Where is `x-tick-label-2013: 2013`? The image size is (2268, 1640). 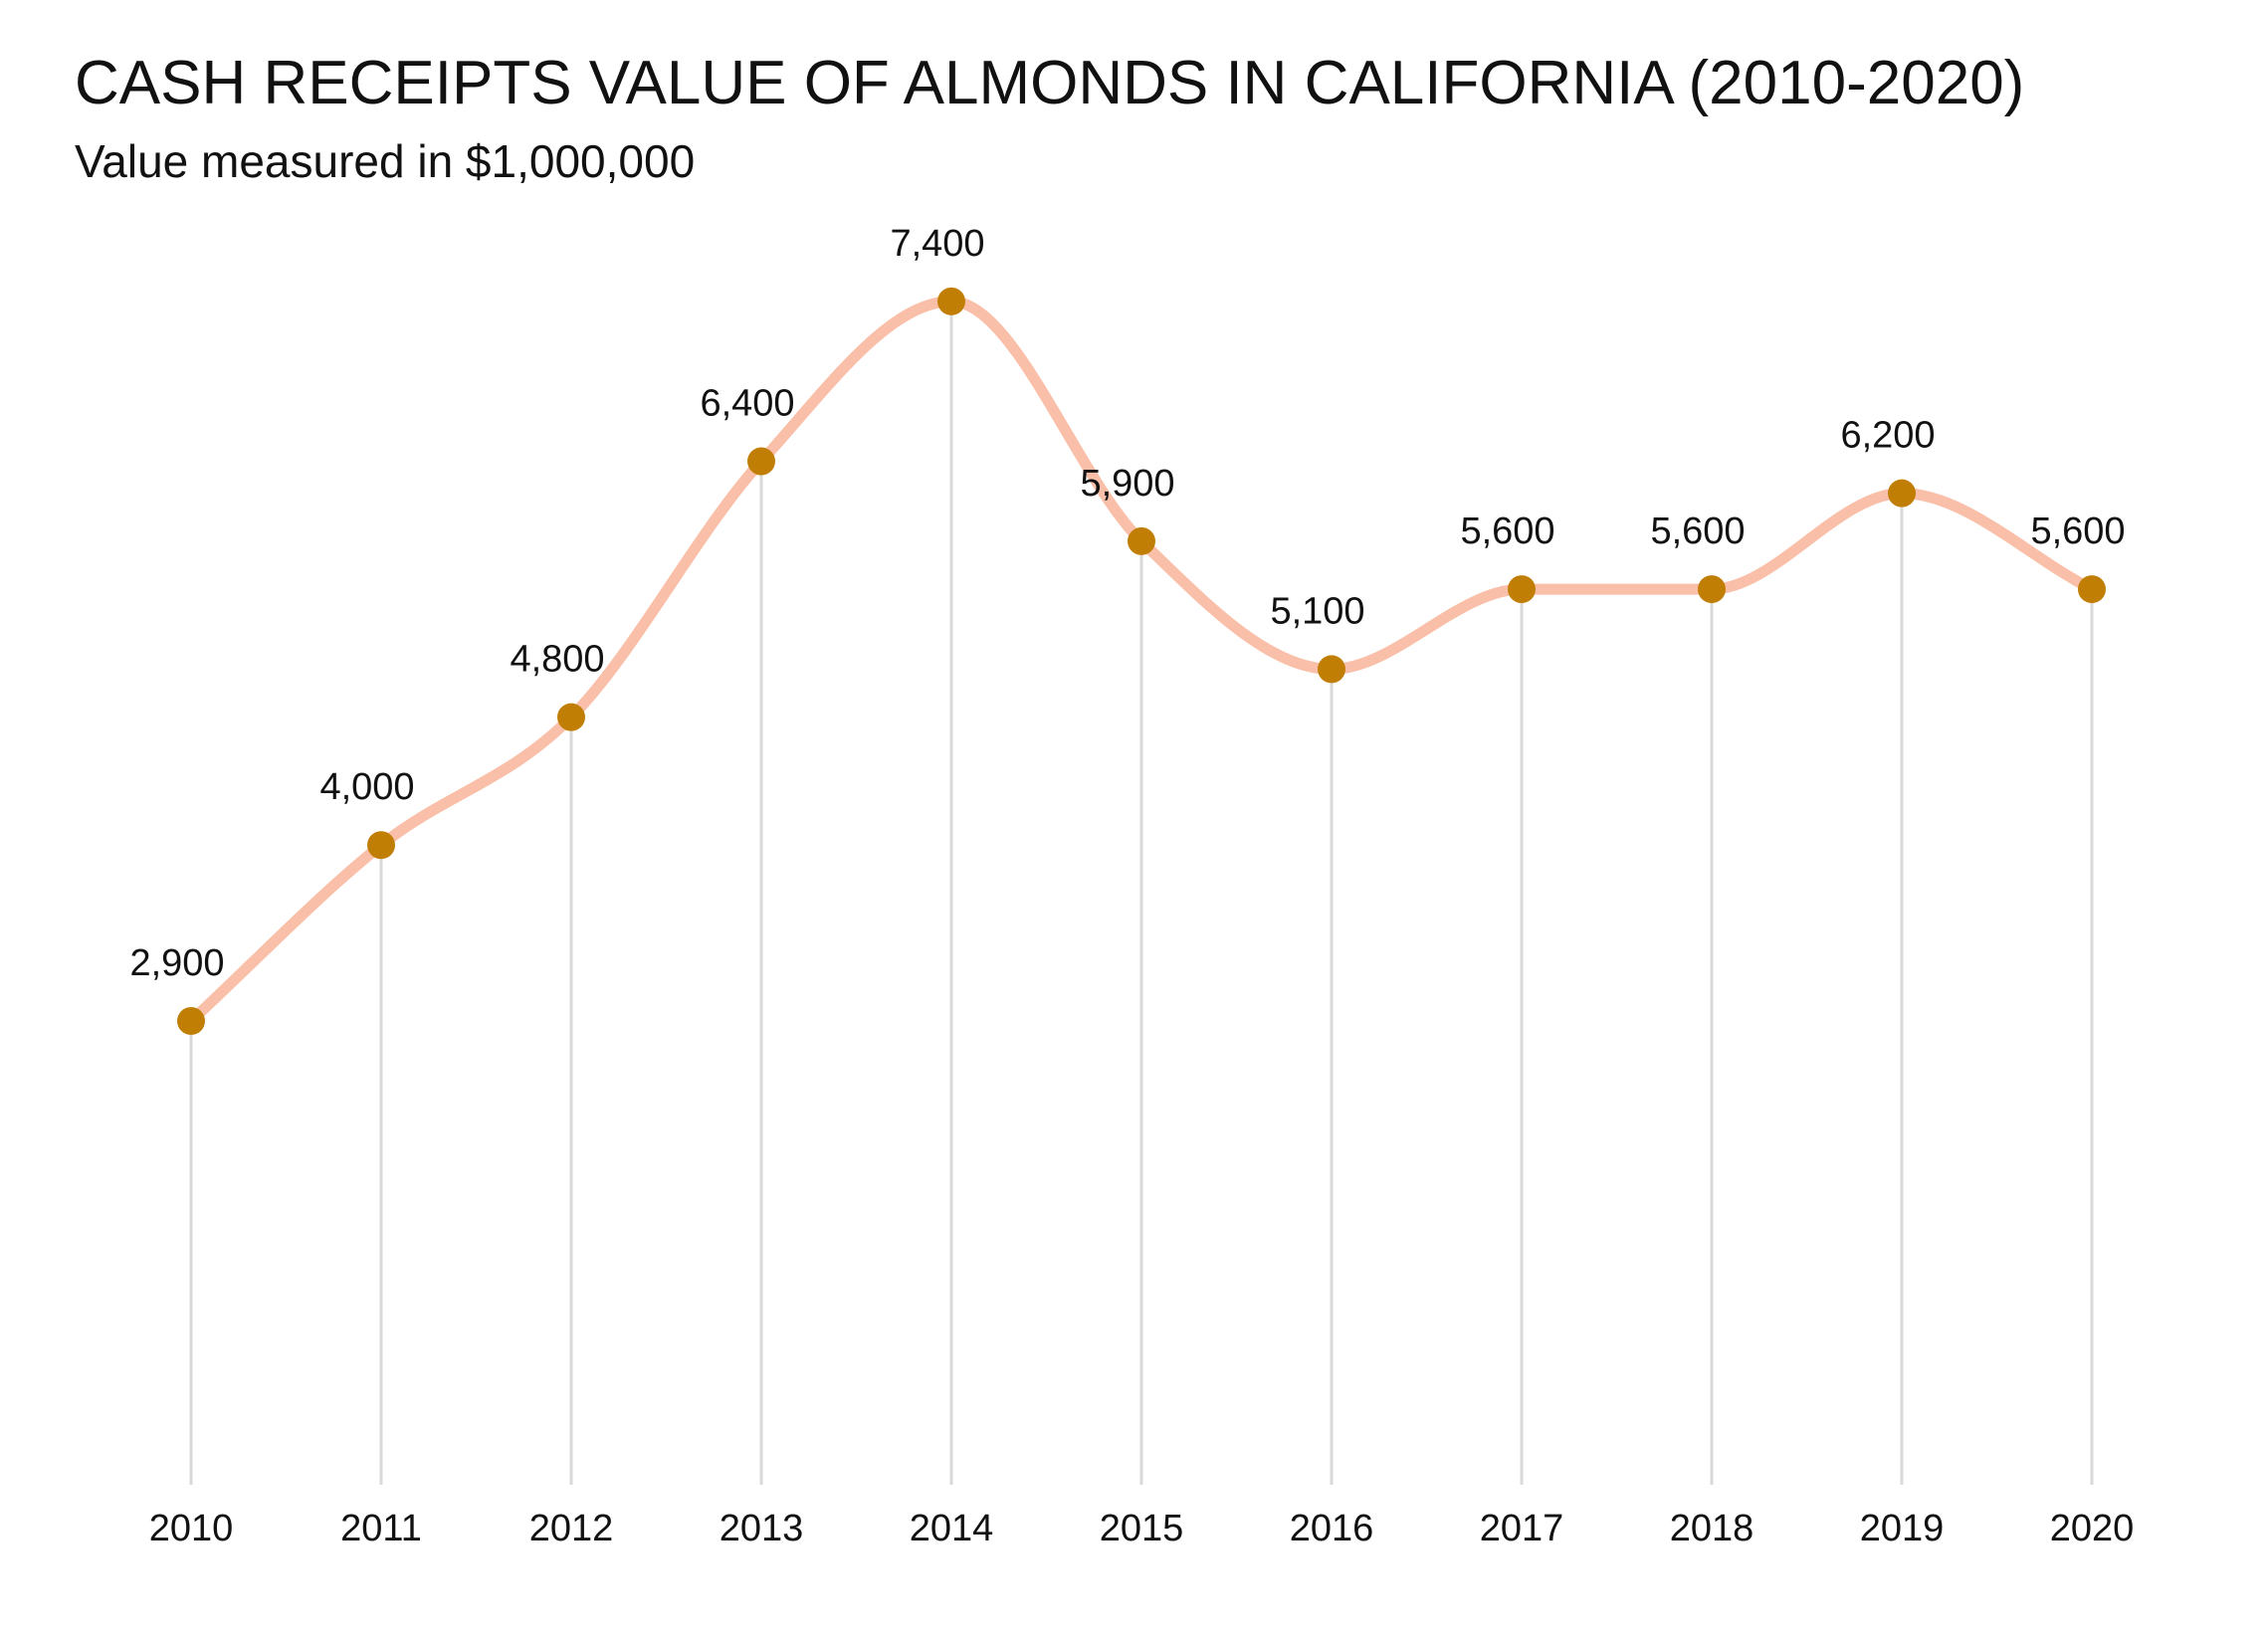 x-tick-label-2013: 2013 is located at coordinates (762, 1528).